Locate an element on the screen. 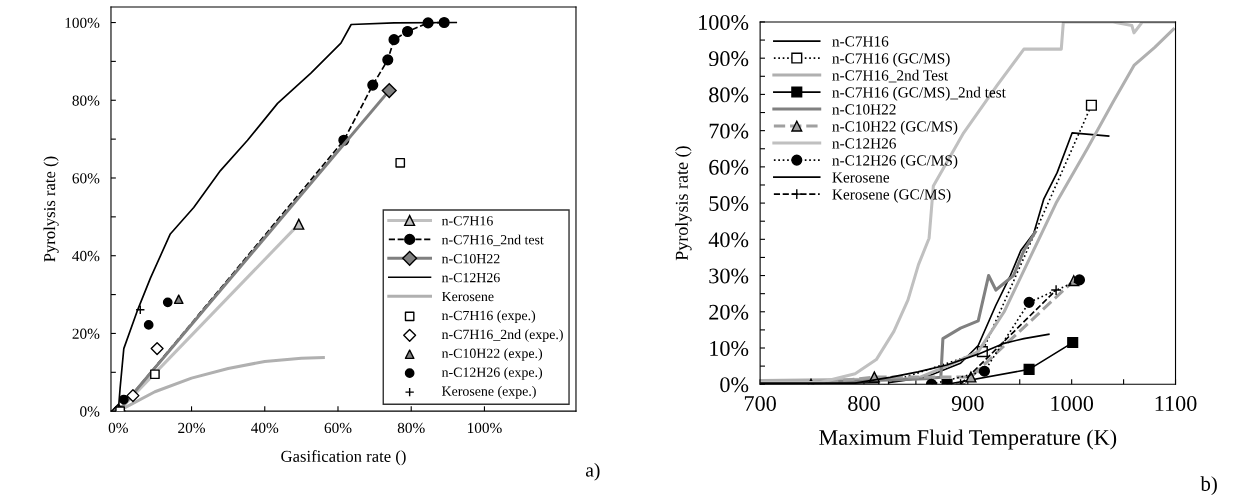 The image size is (1240, 499). legend-label: n-C10H22 (GC/MS) is located at coordinates (895, 127).